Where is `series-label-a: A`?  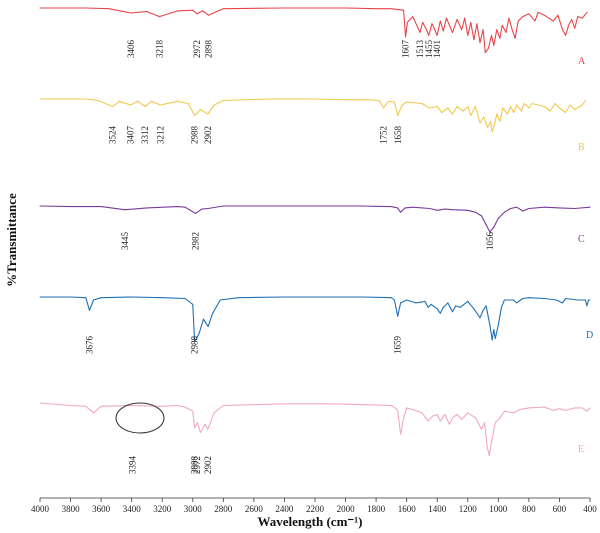
series-label-a: A is located at coordinates (582, 61).